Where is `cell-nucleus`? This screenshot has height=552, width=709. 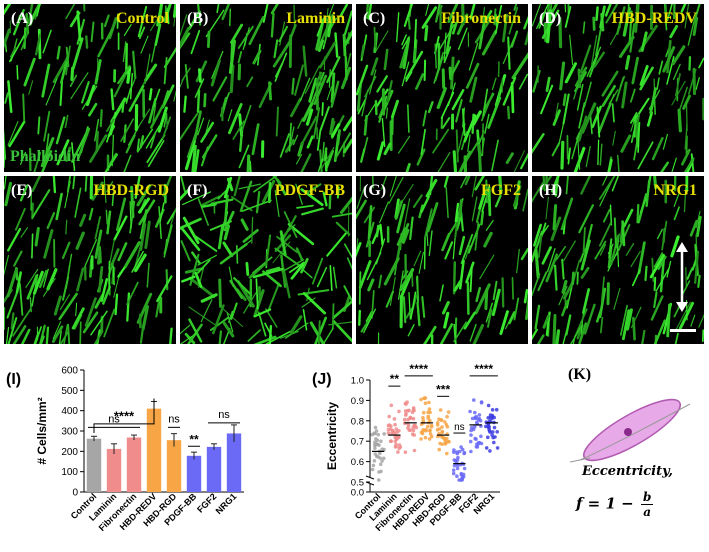 cell-nucleus is located at coordinates (628, 432).